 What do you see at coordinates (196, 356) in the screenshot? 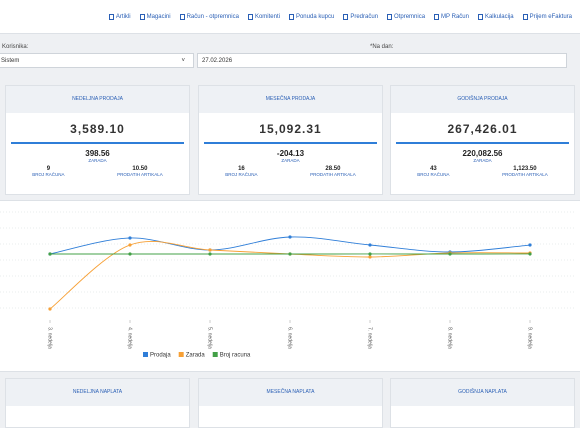
I see `legend-label: Zarada` at bounding box center [196, 356].